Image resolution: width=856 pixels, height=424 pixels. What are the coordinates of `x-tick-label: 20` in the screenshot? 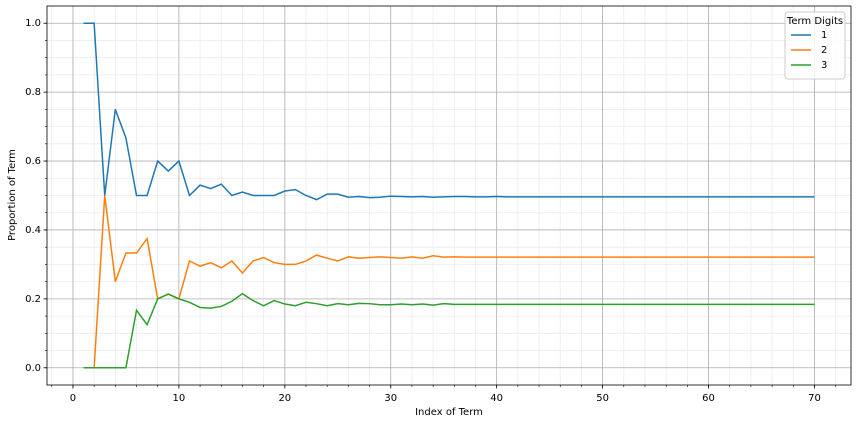 It's located at (284, 398).